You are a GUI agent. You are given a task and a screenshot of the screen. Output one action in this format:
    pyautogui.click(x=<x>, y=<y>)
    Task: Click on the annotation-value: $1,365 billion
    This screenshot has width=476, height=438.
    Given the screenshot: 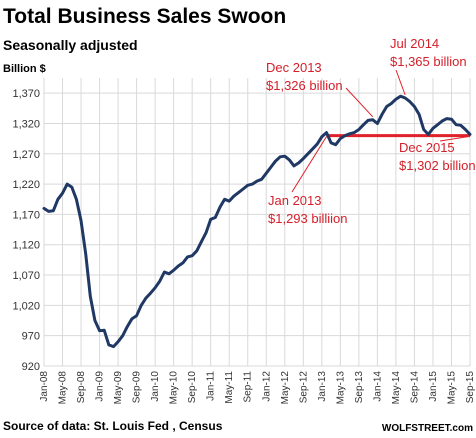 What is the action you would take?
    pyautogui.click(x=428, y=61)
    